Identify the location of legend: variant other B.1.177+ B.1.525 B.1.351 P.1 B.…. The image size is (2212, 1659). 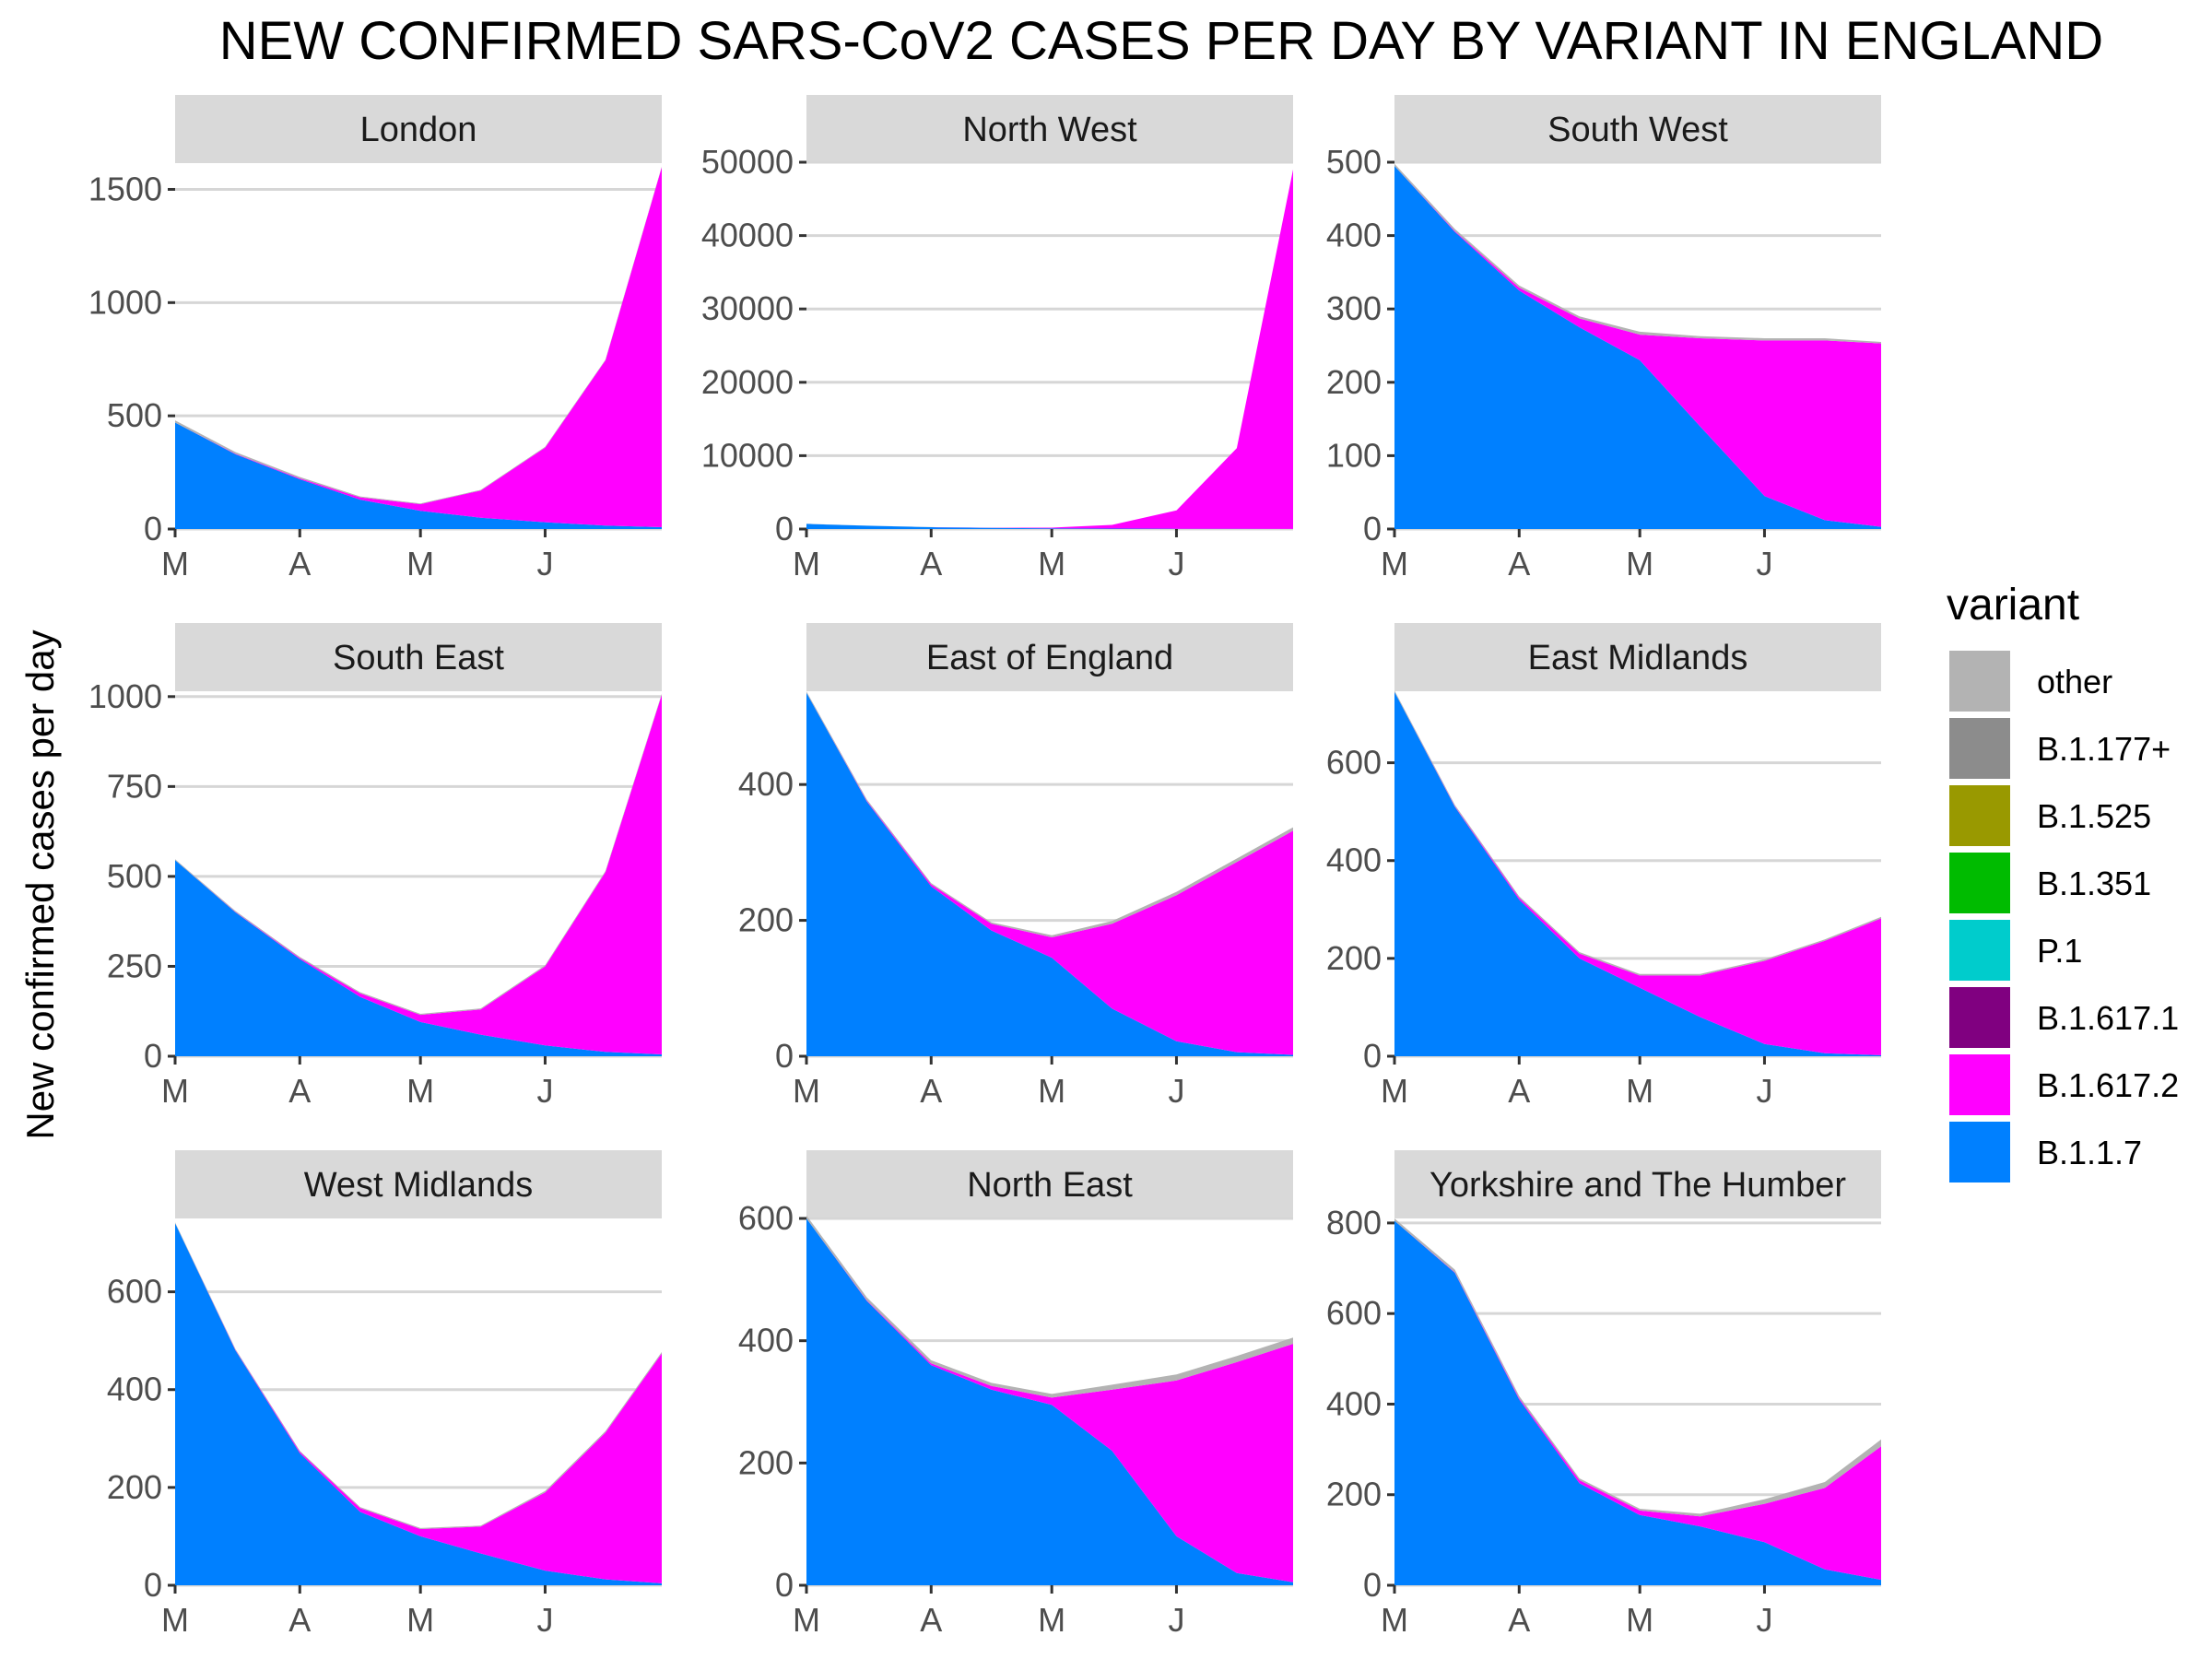
(2063, 881).